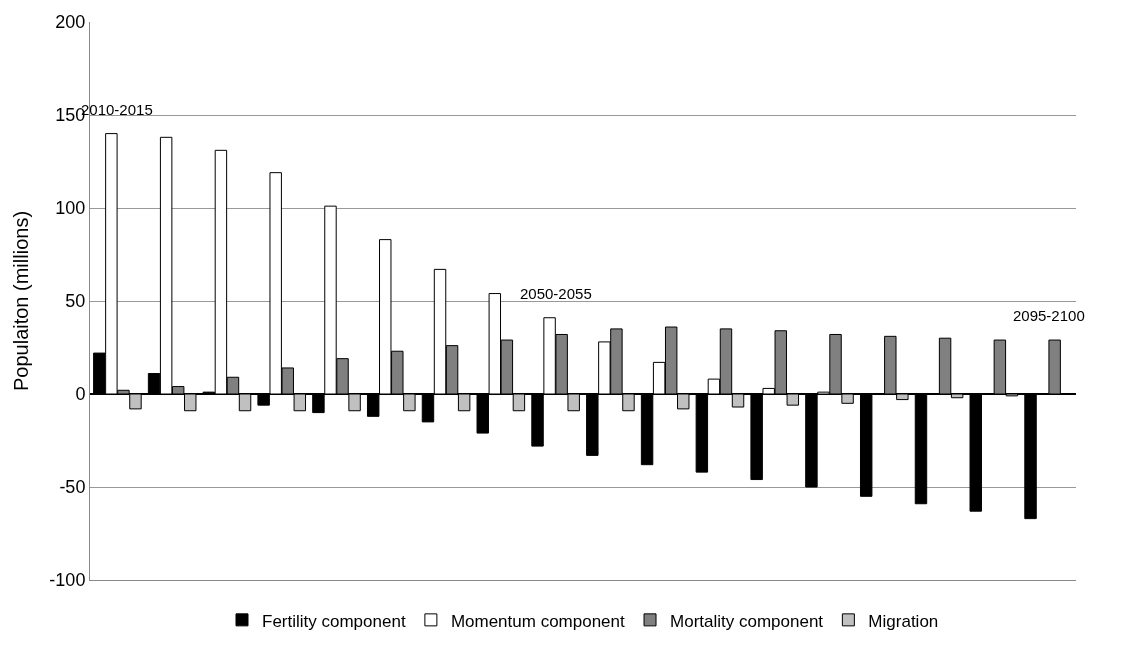 The width and height of the screenshot is (1121, 650). Describe the element at coordinates (70, 22) in the screenshot. I see `y-tick-label: 200` at that location.